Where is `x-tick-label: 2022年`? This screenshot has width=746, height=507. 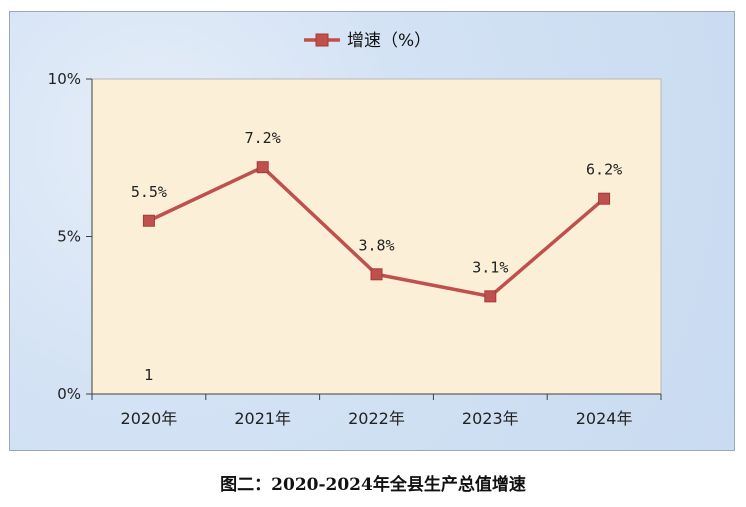
x-tick-label: 2022年 is located at coordinates (376, 418).